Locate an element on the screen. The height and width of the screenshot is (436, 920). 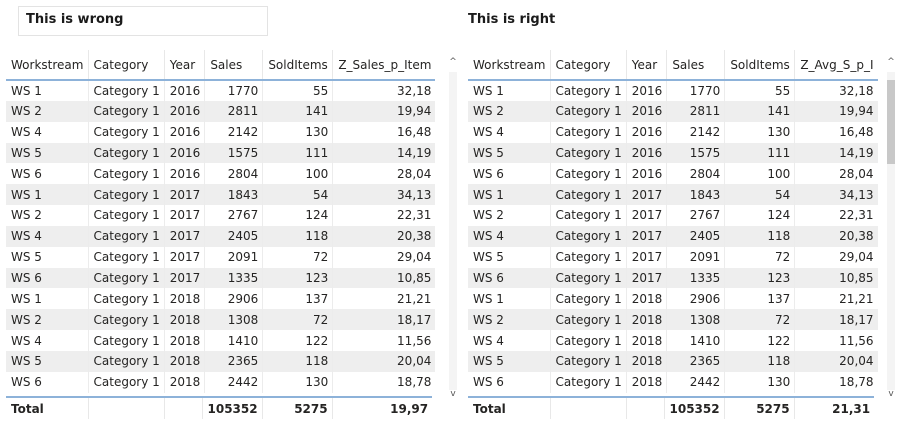
left-scrollbar: ^ v is located at coordinates (453, 224).